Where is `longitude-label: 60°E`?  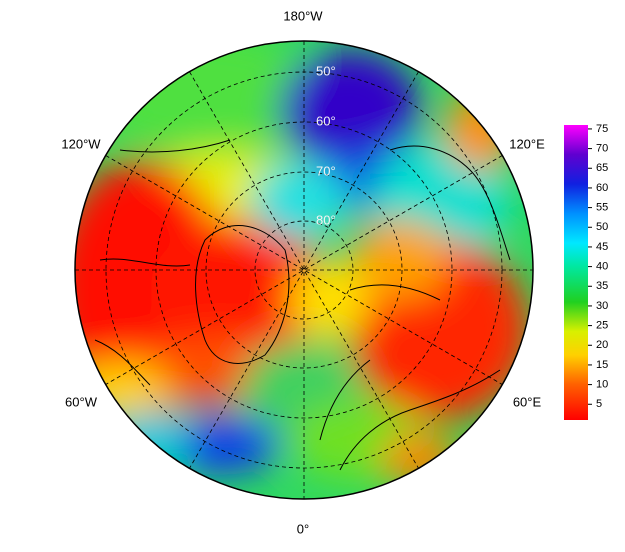 longitude-label: 60°E is located at coordinates (527, 401).